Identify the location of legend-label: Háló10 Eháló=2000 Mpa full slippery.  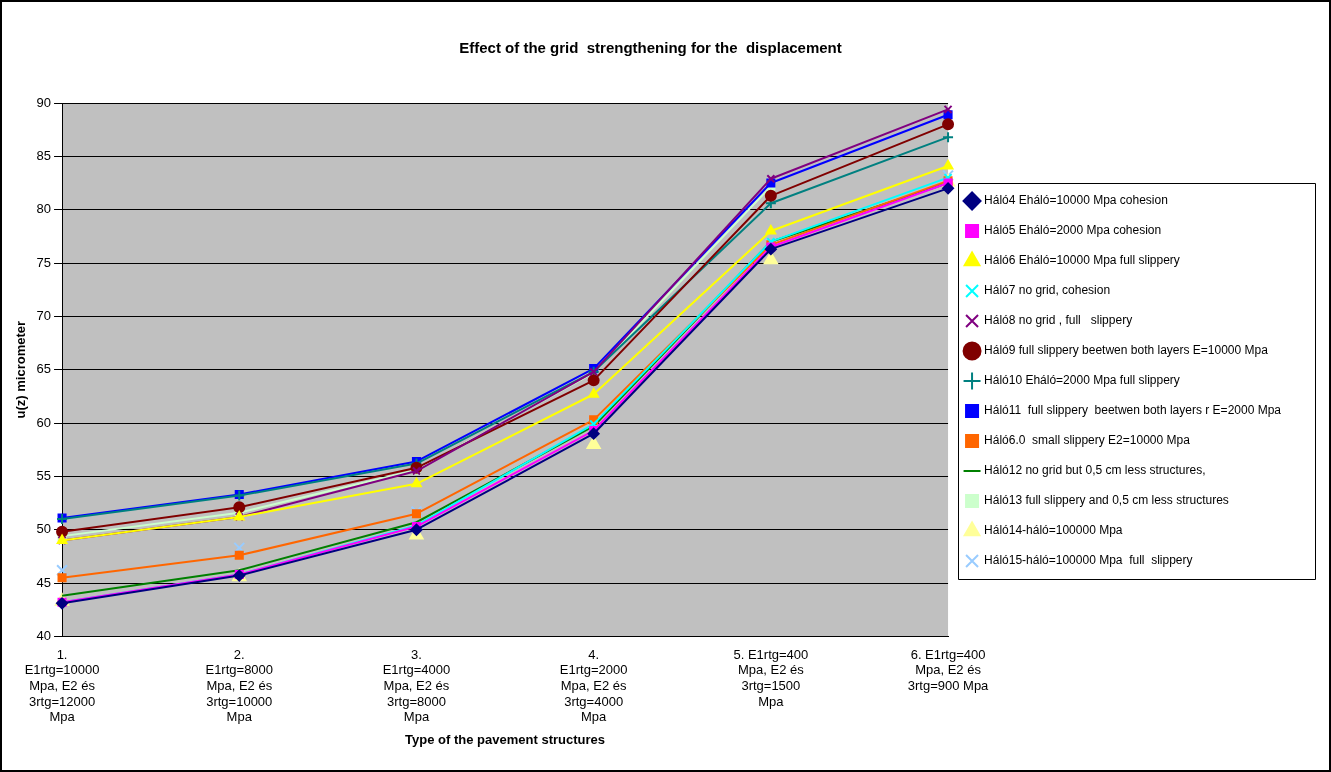
(1082, 380).